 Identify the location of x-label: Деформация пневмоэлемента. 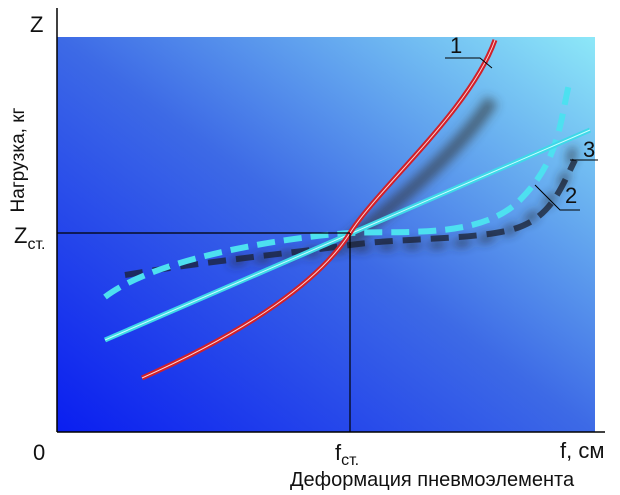
(432, 480).